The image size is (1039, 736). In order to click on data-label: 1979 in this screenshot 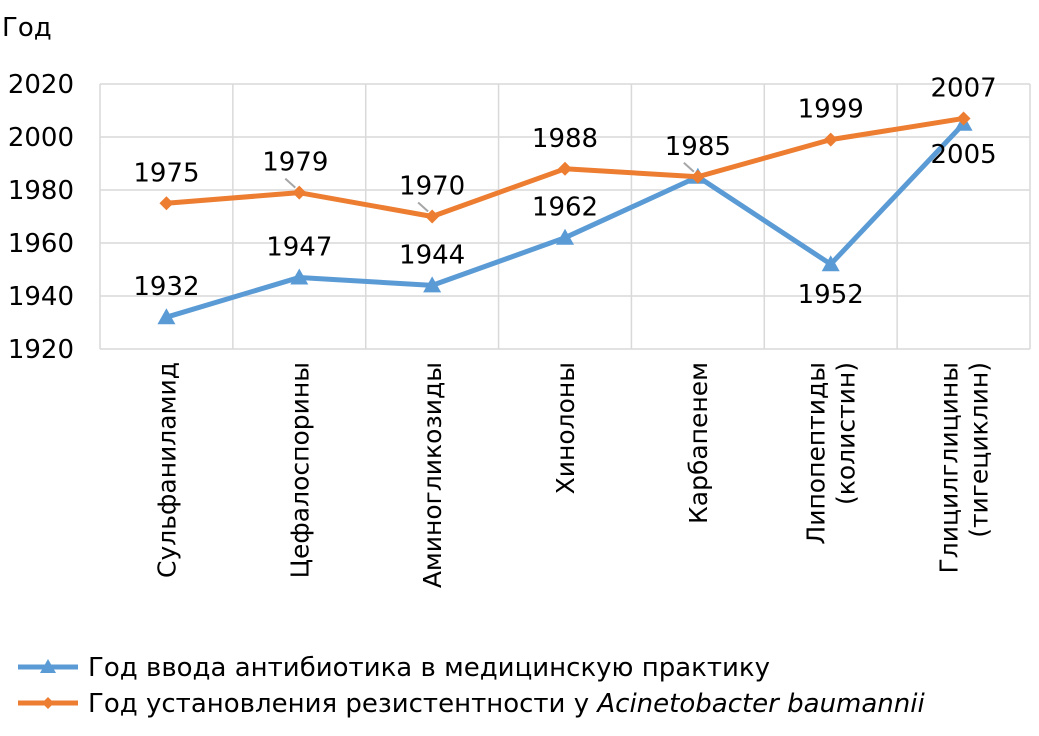, I will do `click(295, 163)`.